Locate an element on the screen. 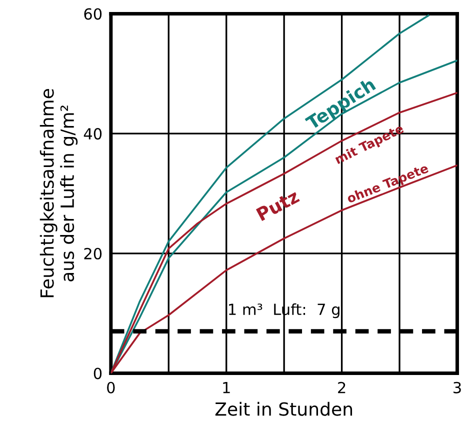 Image resolution: width=468 pixels, height=429 pixels. x-tick-label: 1 is located at coordinates (226, 388).